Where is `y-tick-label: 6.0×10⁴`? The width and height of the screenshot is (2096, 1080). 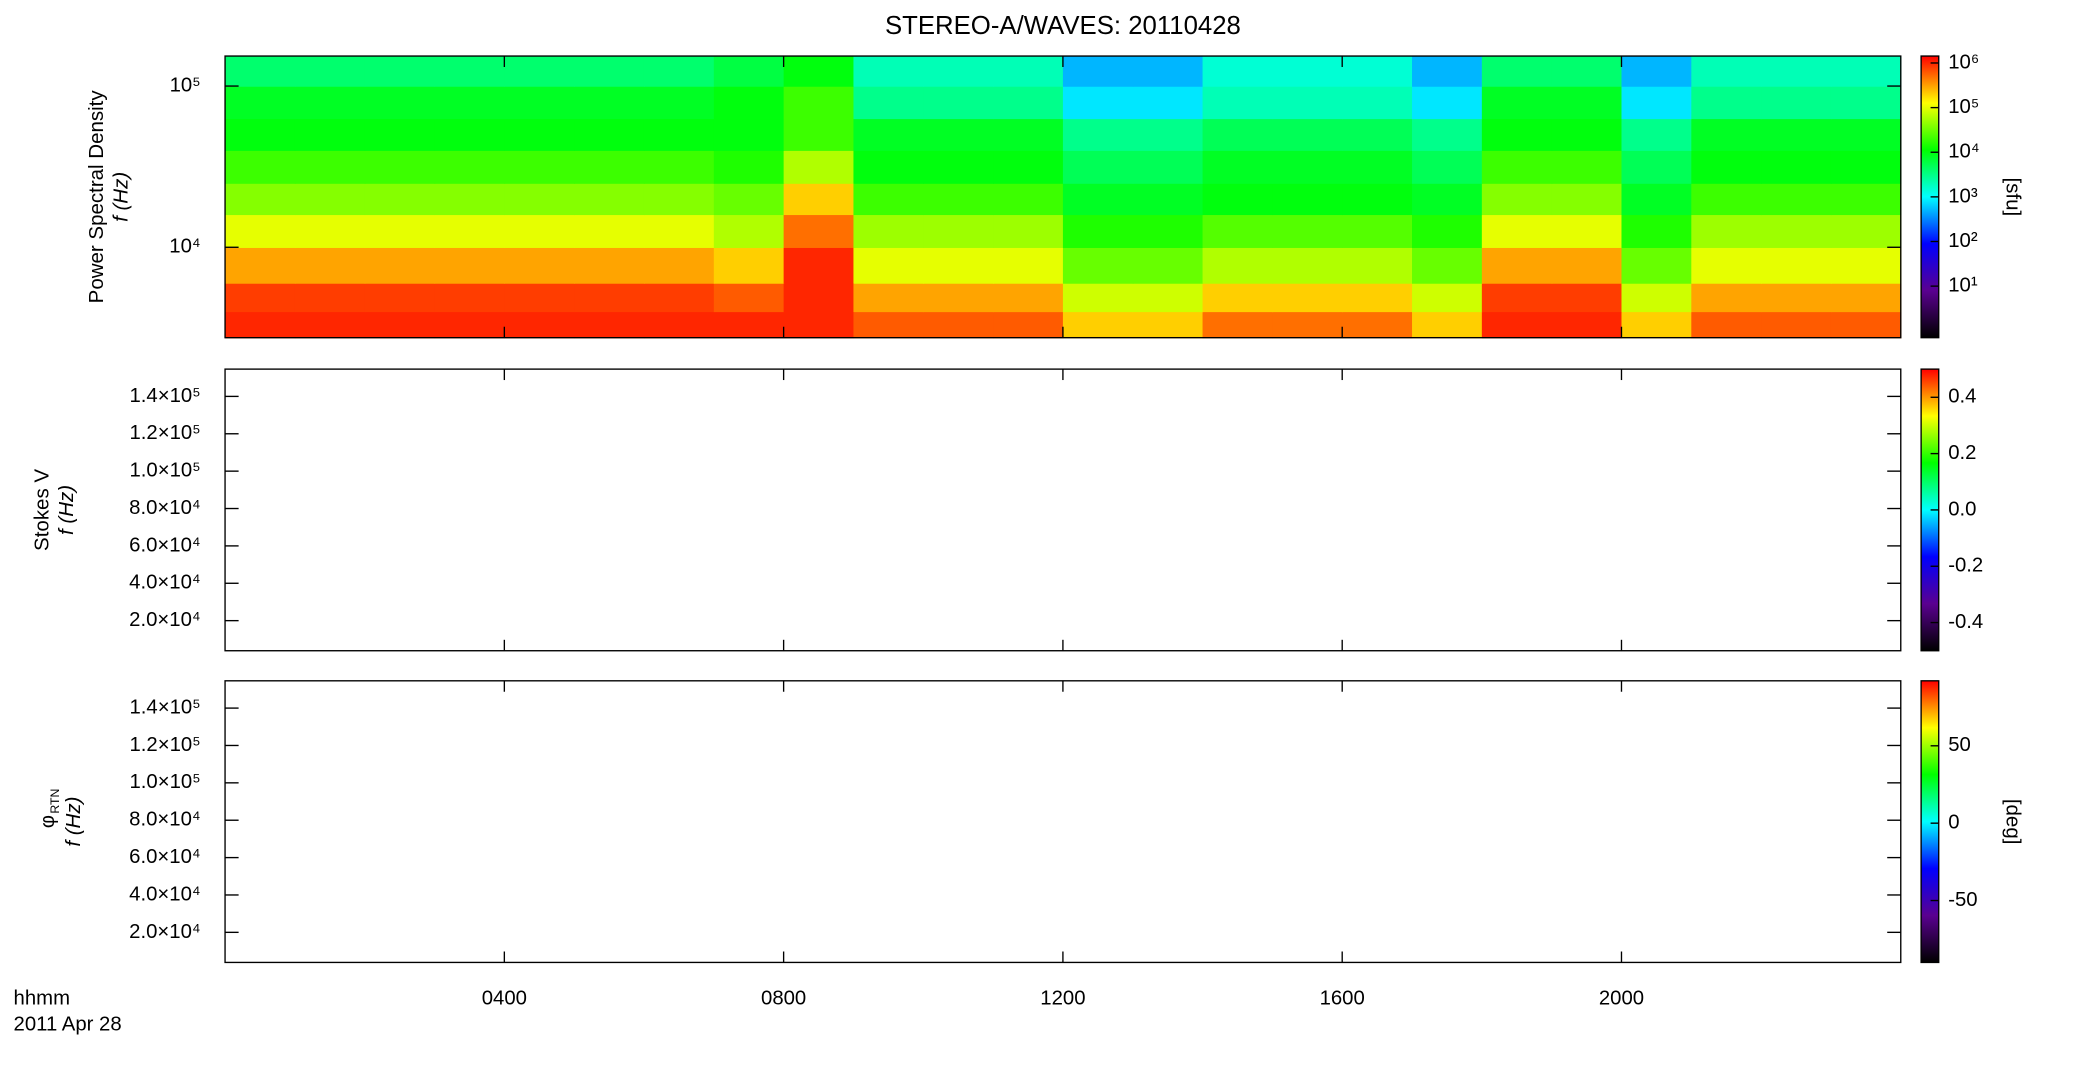
y-tick-label: 6.0×10⁴ is located at coordinates (164, 857).